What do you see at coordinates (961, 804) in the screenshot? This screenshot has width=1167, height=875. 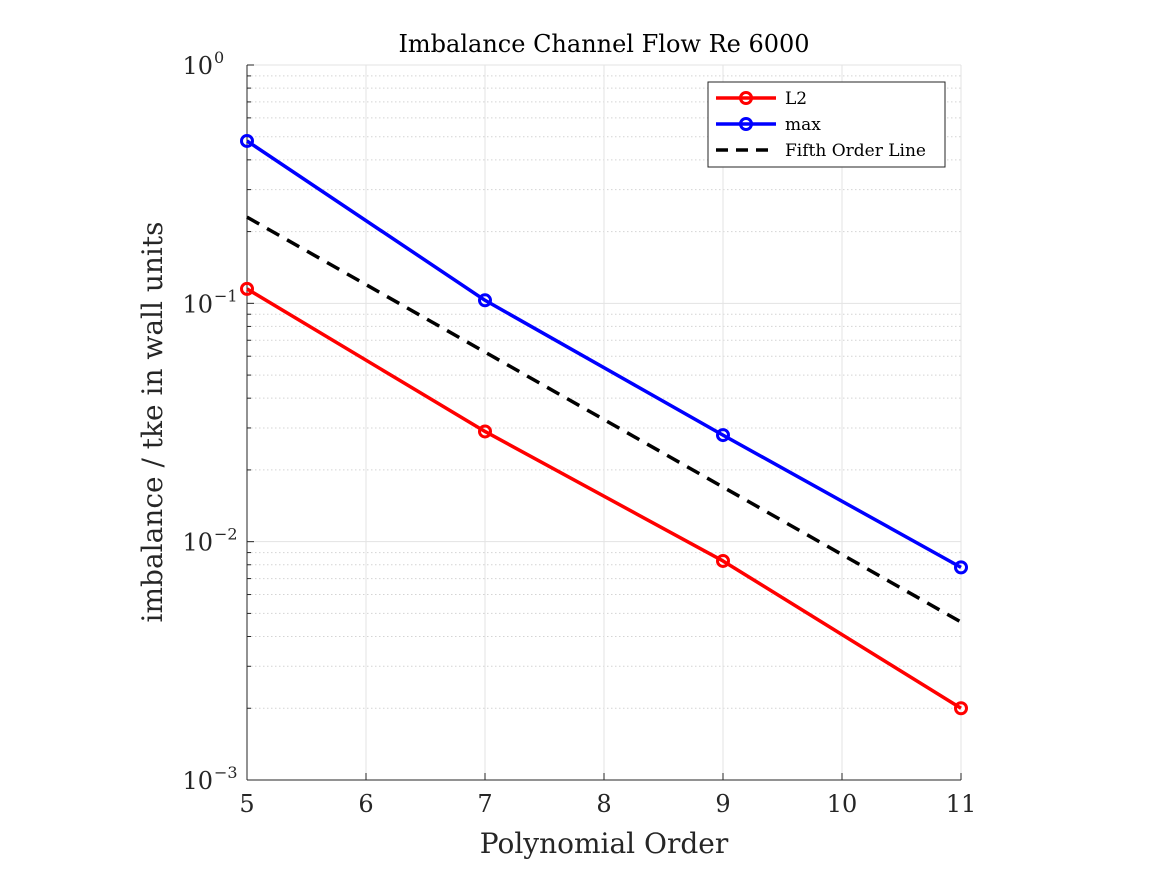 I see `x-tick-label: 11` at bounding box center [961, 804].